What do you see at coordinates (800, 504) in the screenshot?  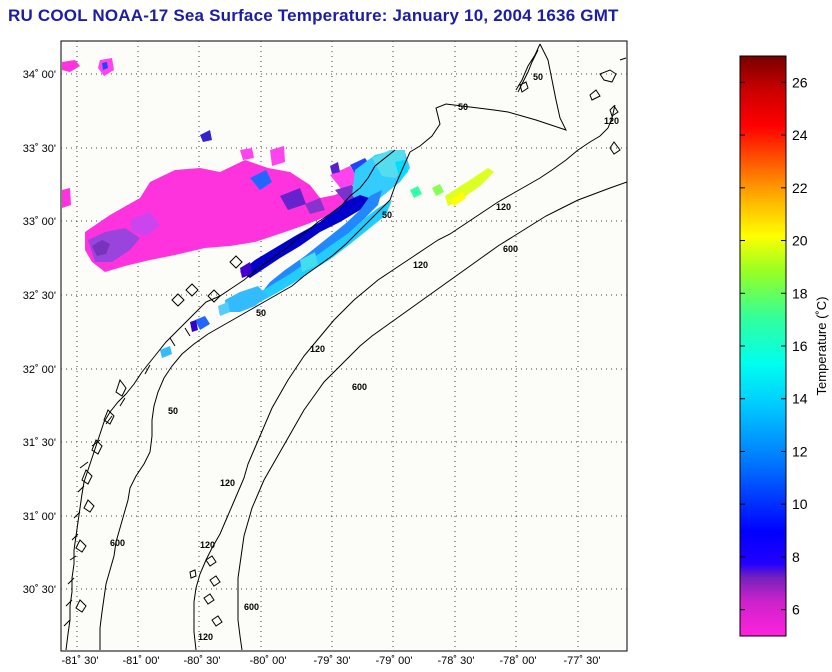 I see `colorbar-tick-label: 10` at bounding box center [800, 504].